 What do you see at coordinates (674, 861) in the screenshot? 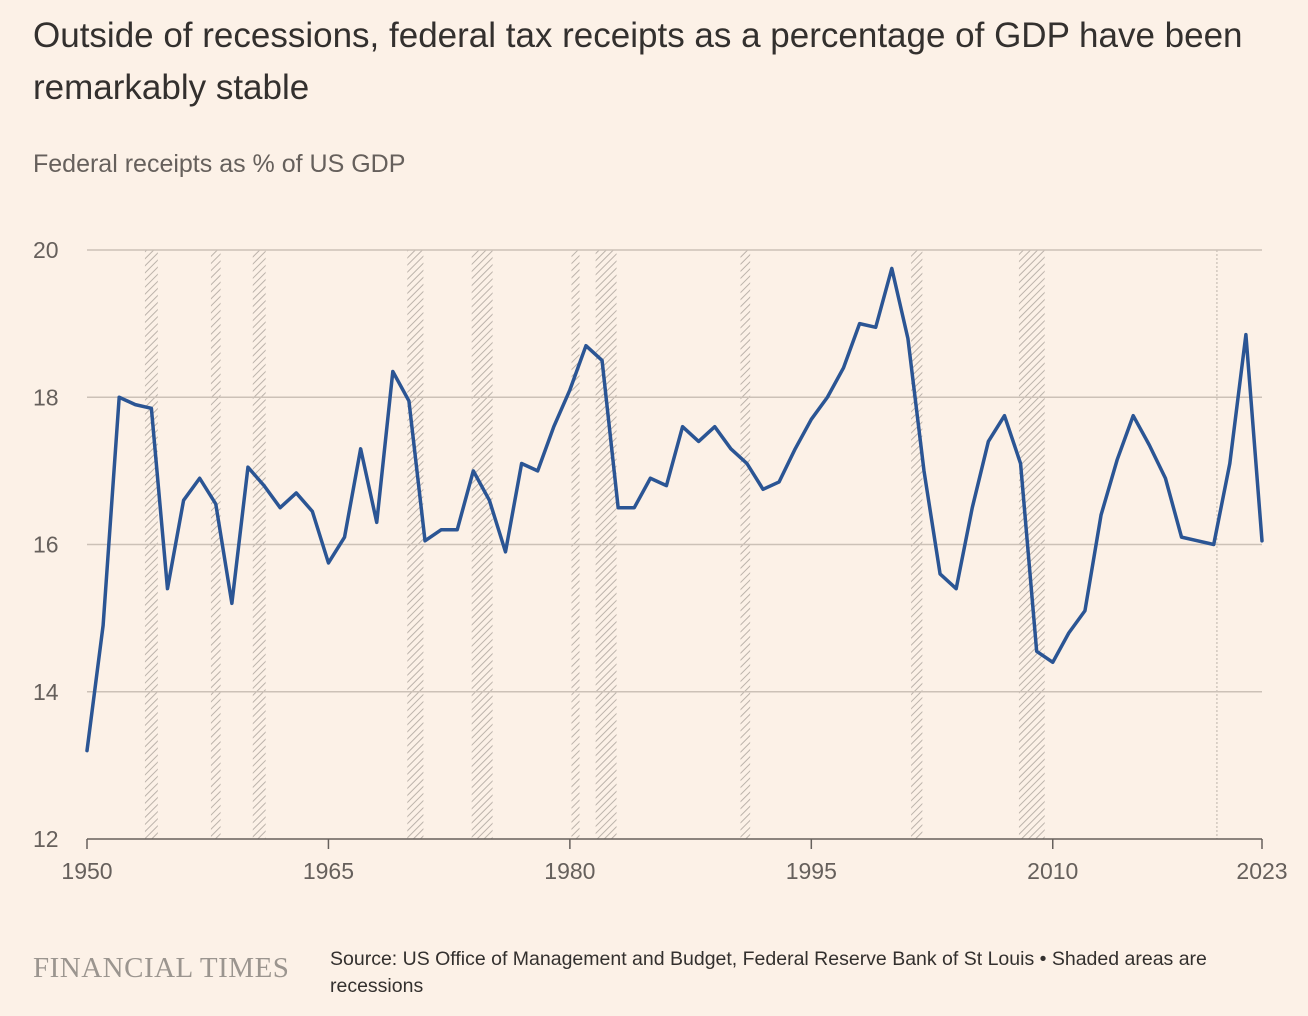
I see `axes: 1950 1965 1980 1995 2010 2023` at bounding box center [674, 861].